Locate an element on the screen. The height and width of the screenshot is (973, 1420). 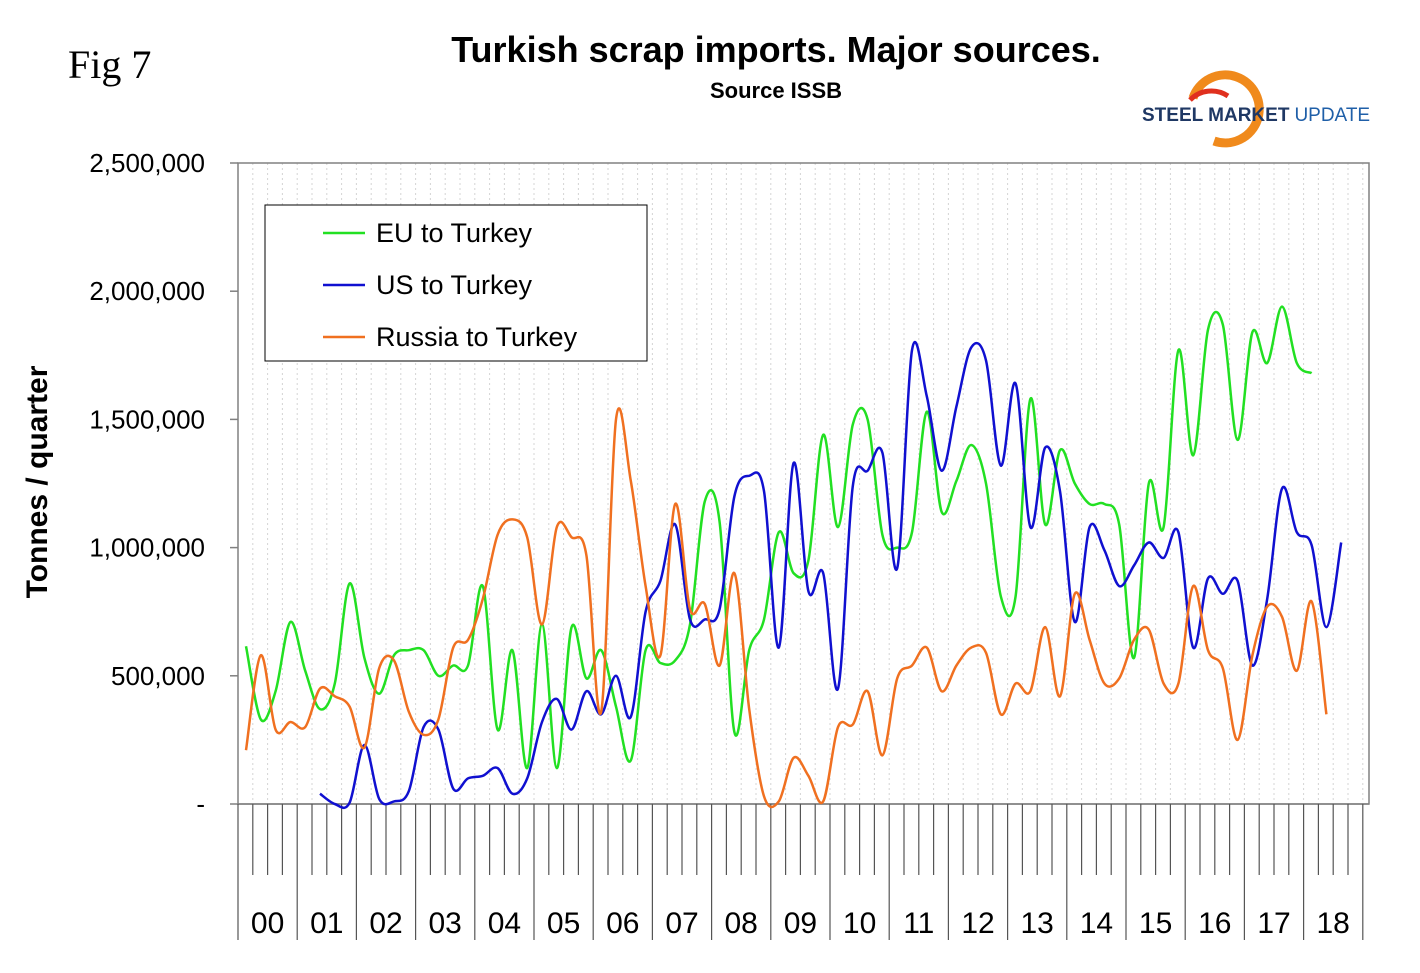
y-tick-label: 500,000 is located at coordinates (158, 676).